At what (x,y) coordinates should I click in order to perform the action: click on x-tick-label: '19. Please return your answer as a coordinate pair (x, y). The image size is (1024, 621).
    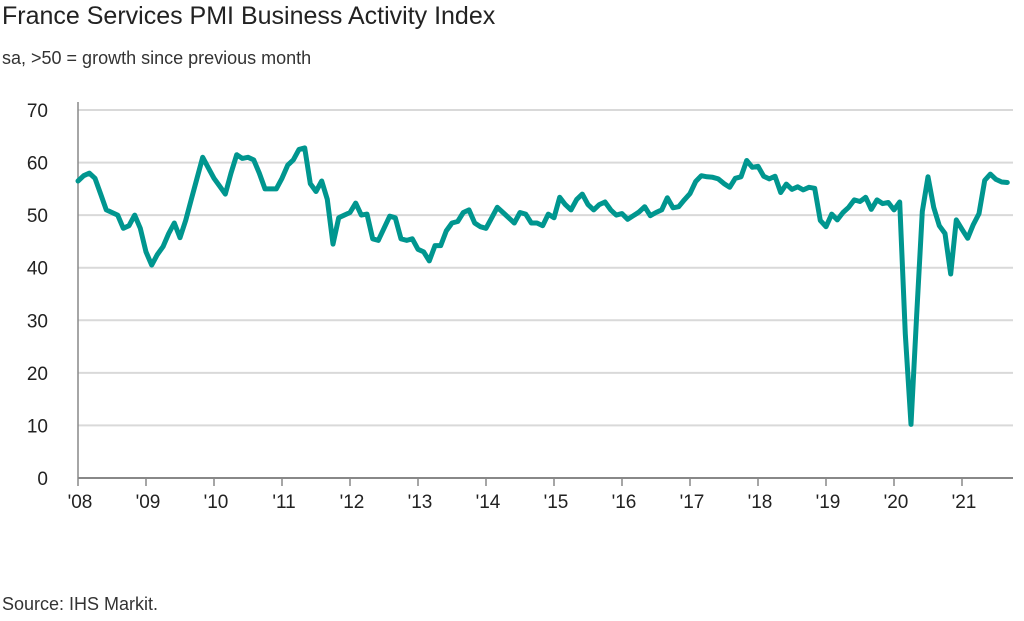
    Looking at the image, I should click on (828, 502).